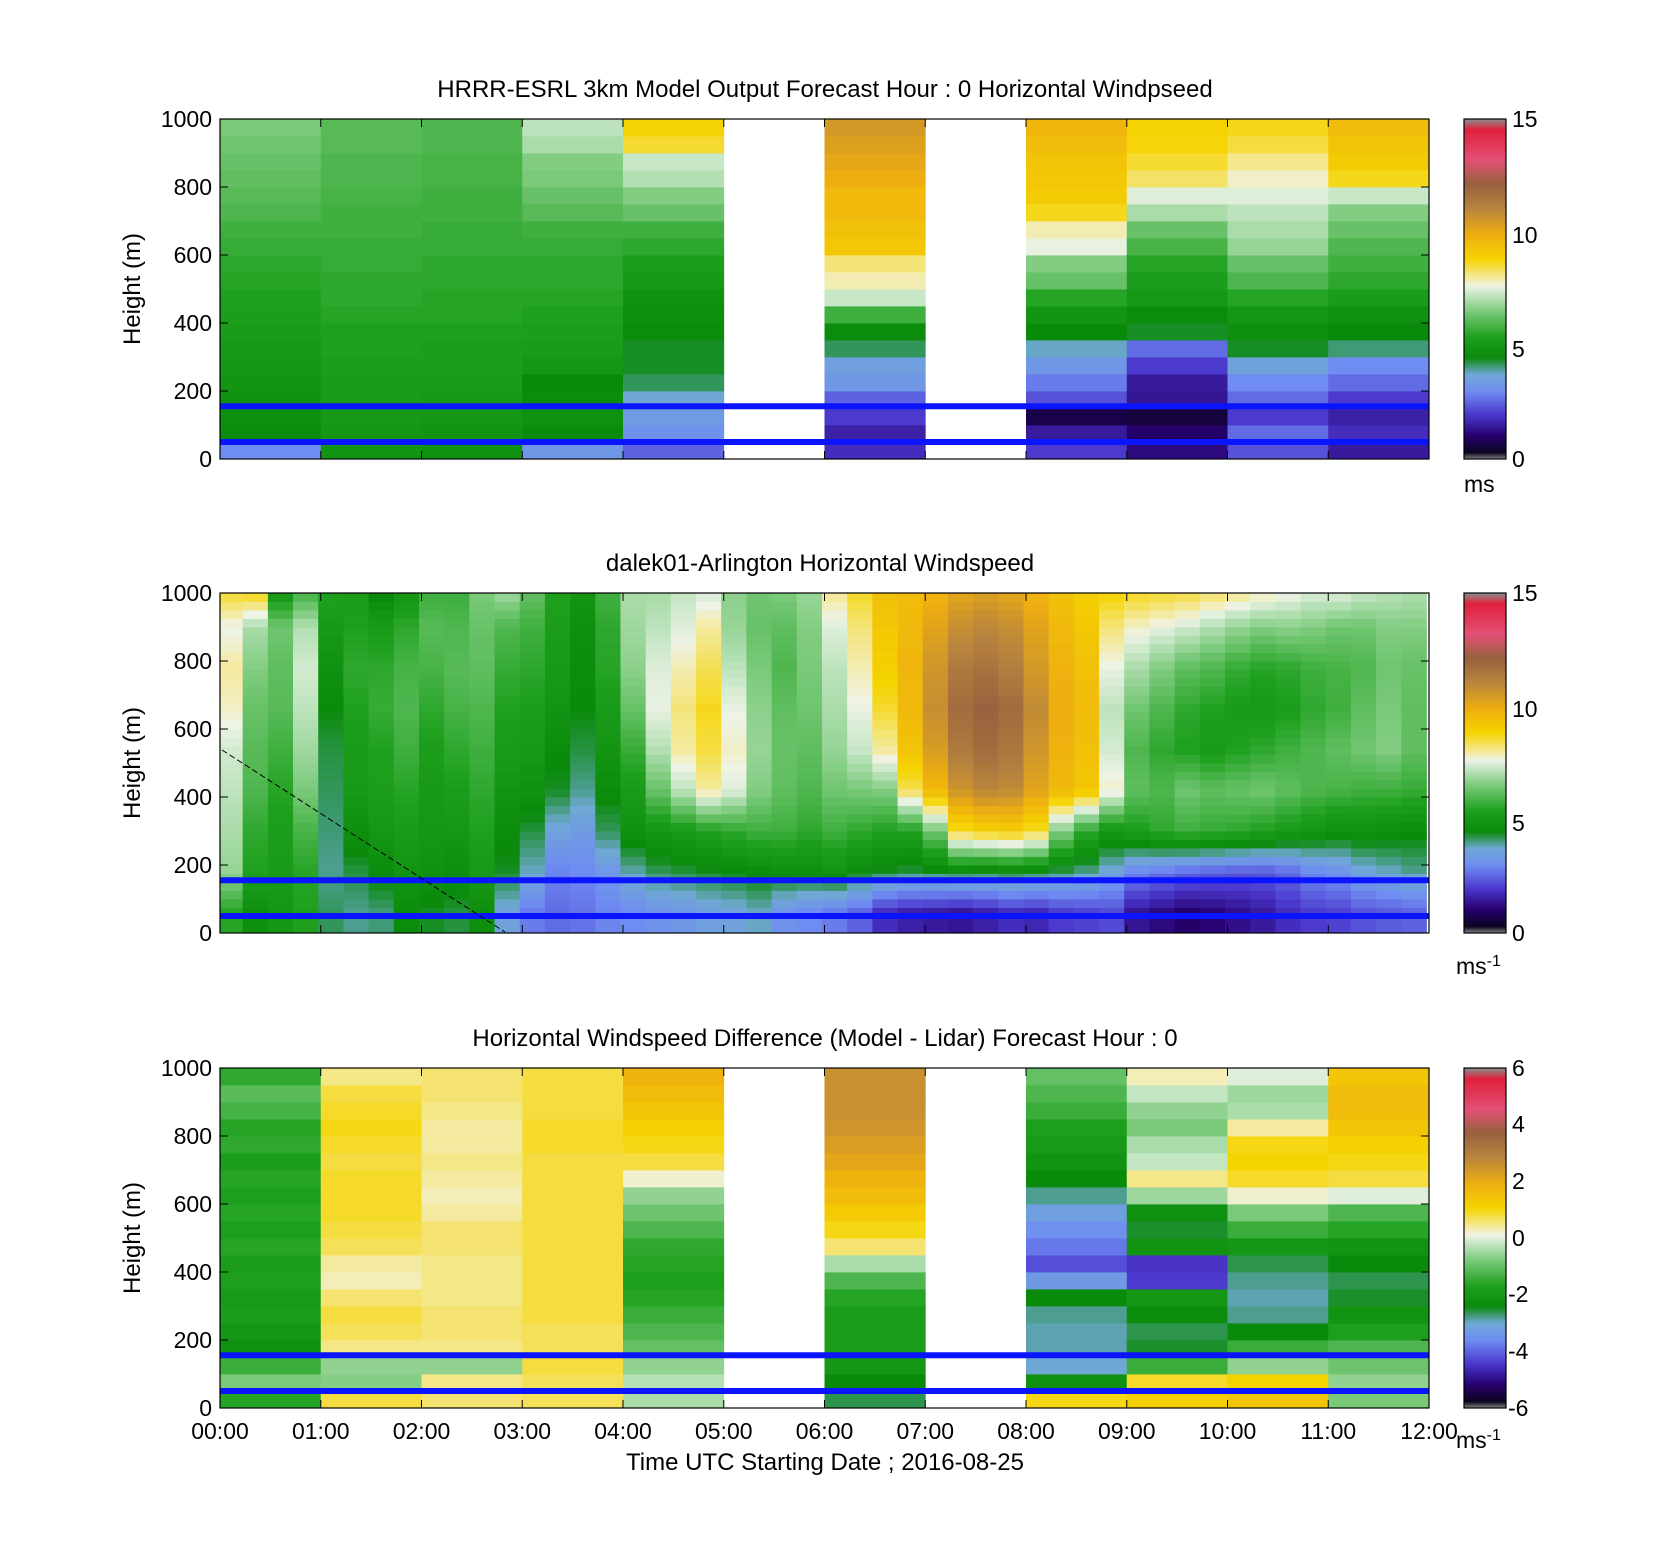 This screenshot has width=1680, height=1561. What do you see at coordinates (1485, 1238) in the screenshot?
I see `colorbar-frame` at bounding box center [1485, 1238].